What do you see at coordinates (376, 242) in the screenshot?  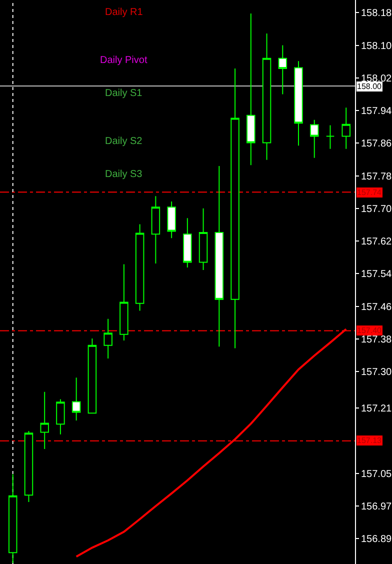 I see `y-tick-label: 157.62` at bounding box center [376, 242].